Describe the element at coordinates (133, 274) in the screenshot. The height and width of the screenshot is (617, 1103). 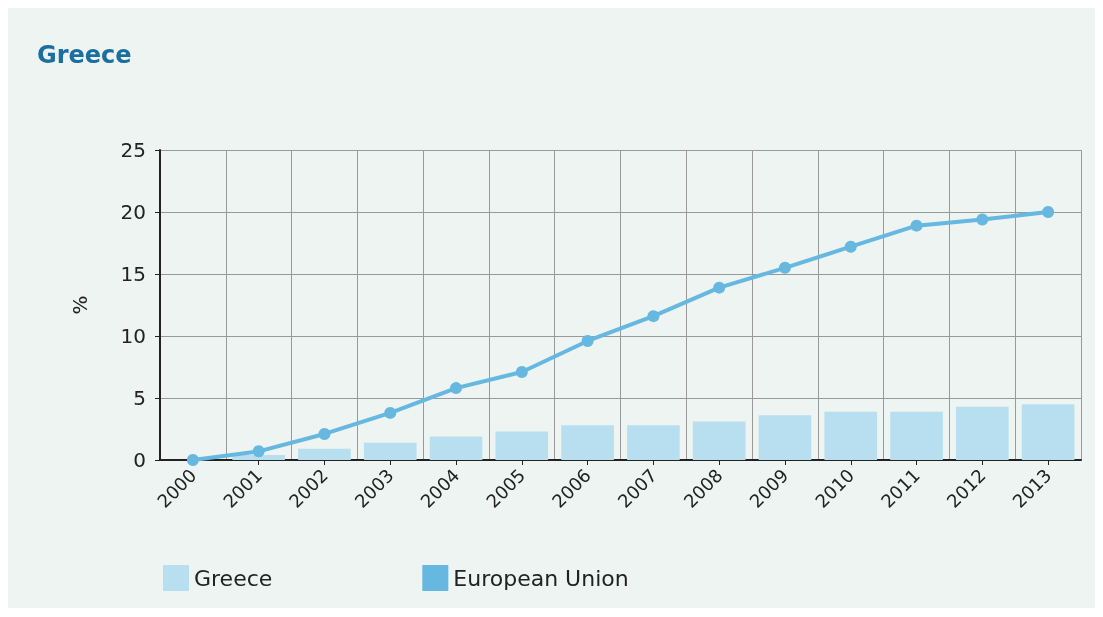
I see `y-tick-label: 15` at that location.